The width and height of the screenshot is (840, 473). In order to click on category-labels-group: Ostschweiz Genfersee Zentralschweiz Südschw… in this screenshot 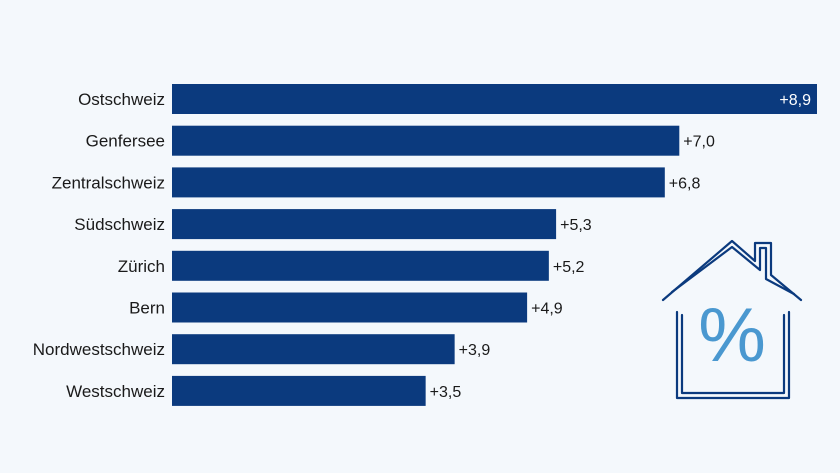, I will do `click(99, 245)`.